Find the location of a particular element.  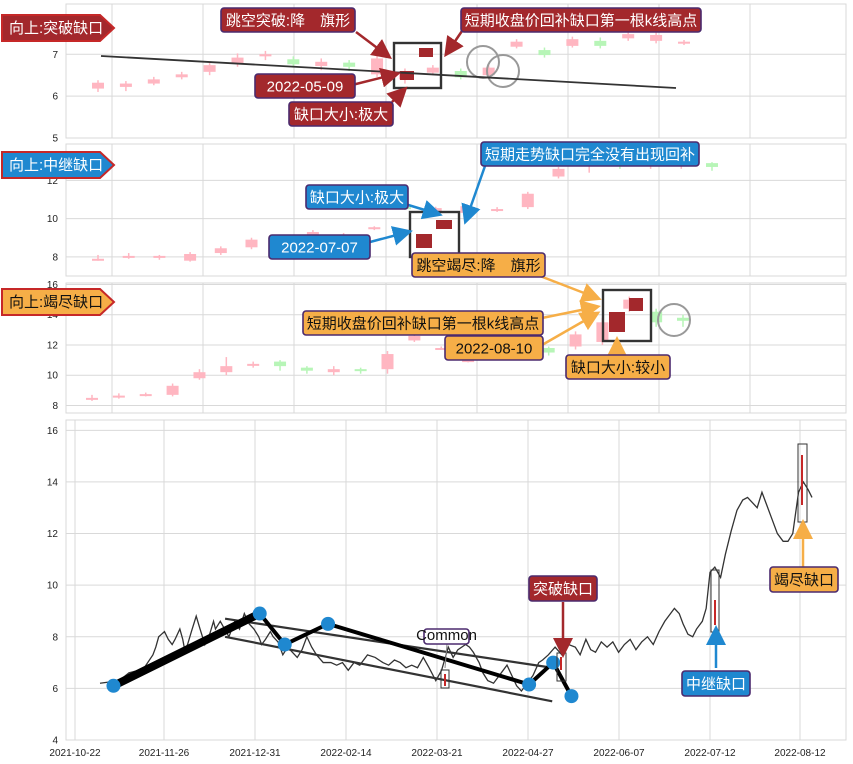

y-tick-label: 7 is located at coordinates (55, 55).